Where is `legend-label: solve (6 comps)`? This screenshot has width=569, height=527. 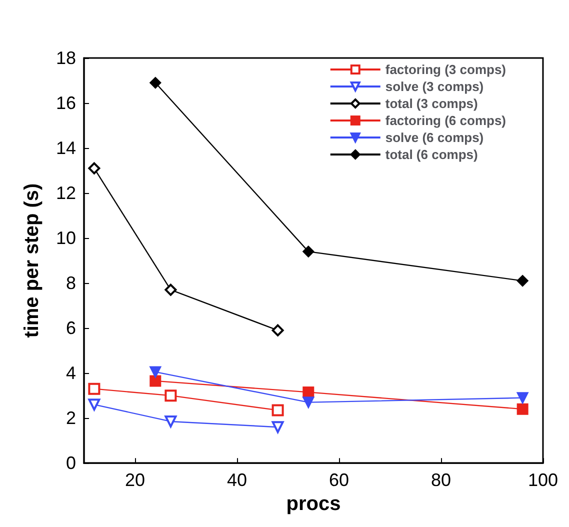 legend-label: solve (6 comps) is located at coordinates (434, 137).